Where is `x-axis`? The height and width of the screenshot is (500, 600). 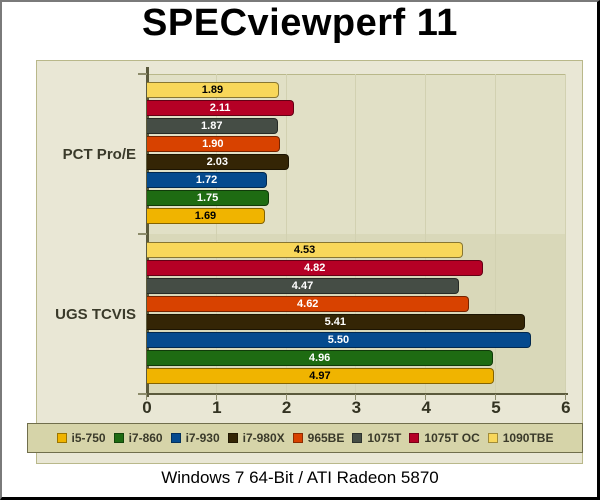 x-axis is located at coordinates (354, 394).